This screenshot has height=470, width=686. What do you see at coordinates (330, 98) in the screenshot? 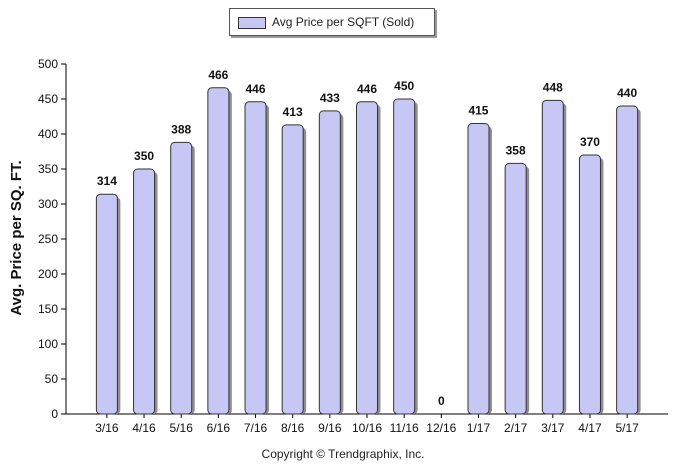
I see `data-label: 433` at bounding box center [330, 98].